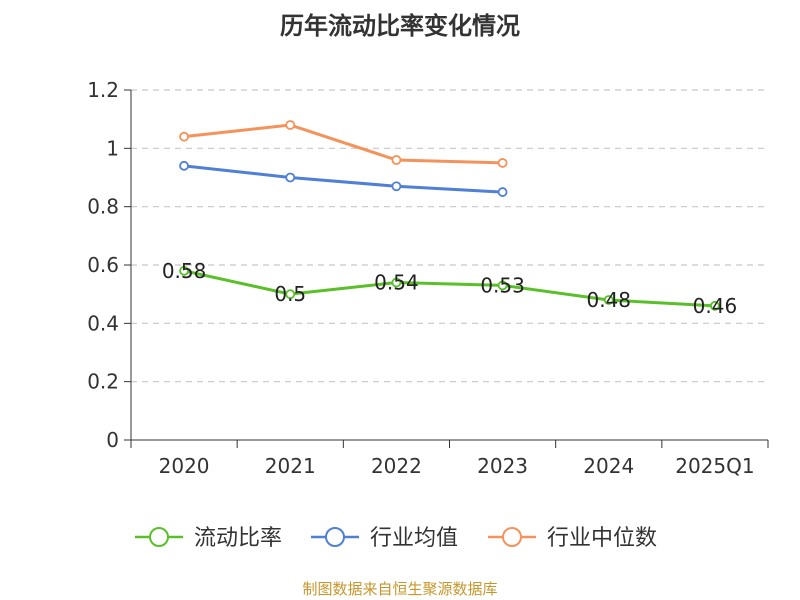 The width and height of the screenshot is (800, 600). What do you see at coordinates (400, 589) in the screenshot?
I see `source-note: 制图数据来自恒生聚源数据库` at bounding box center [400, 589].